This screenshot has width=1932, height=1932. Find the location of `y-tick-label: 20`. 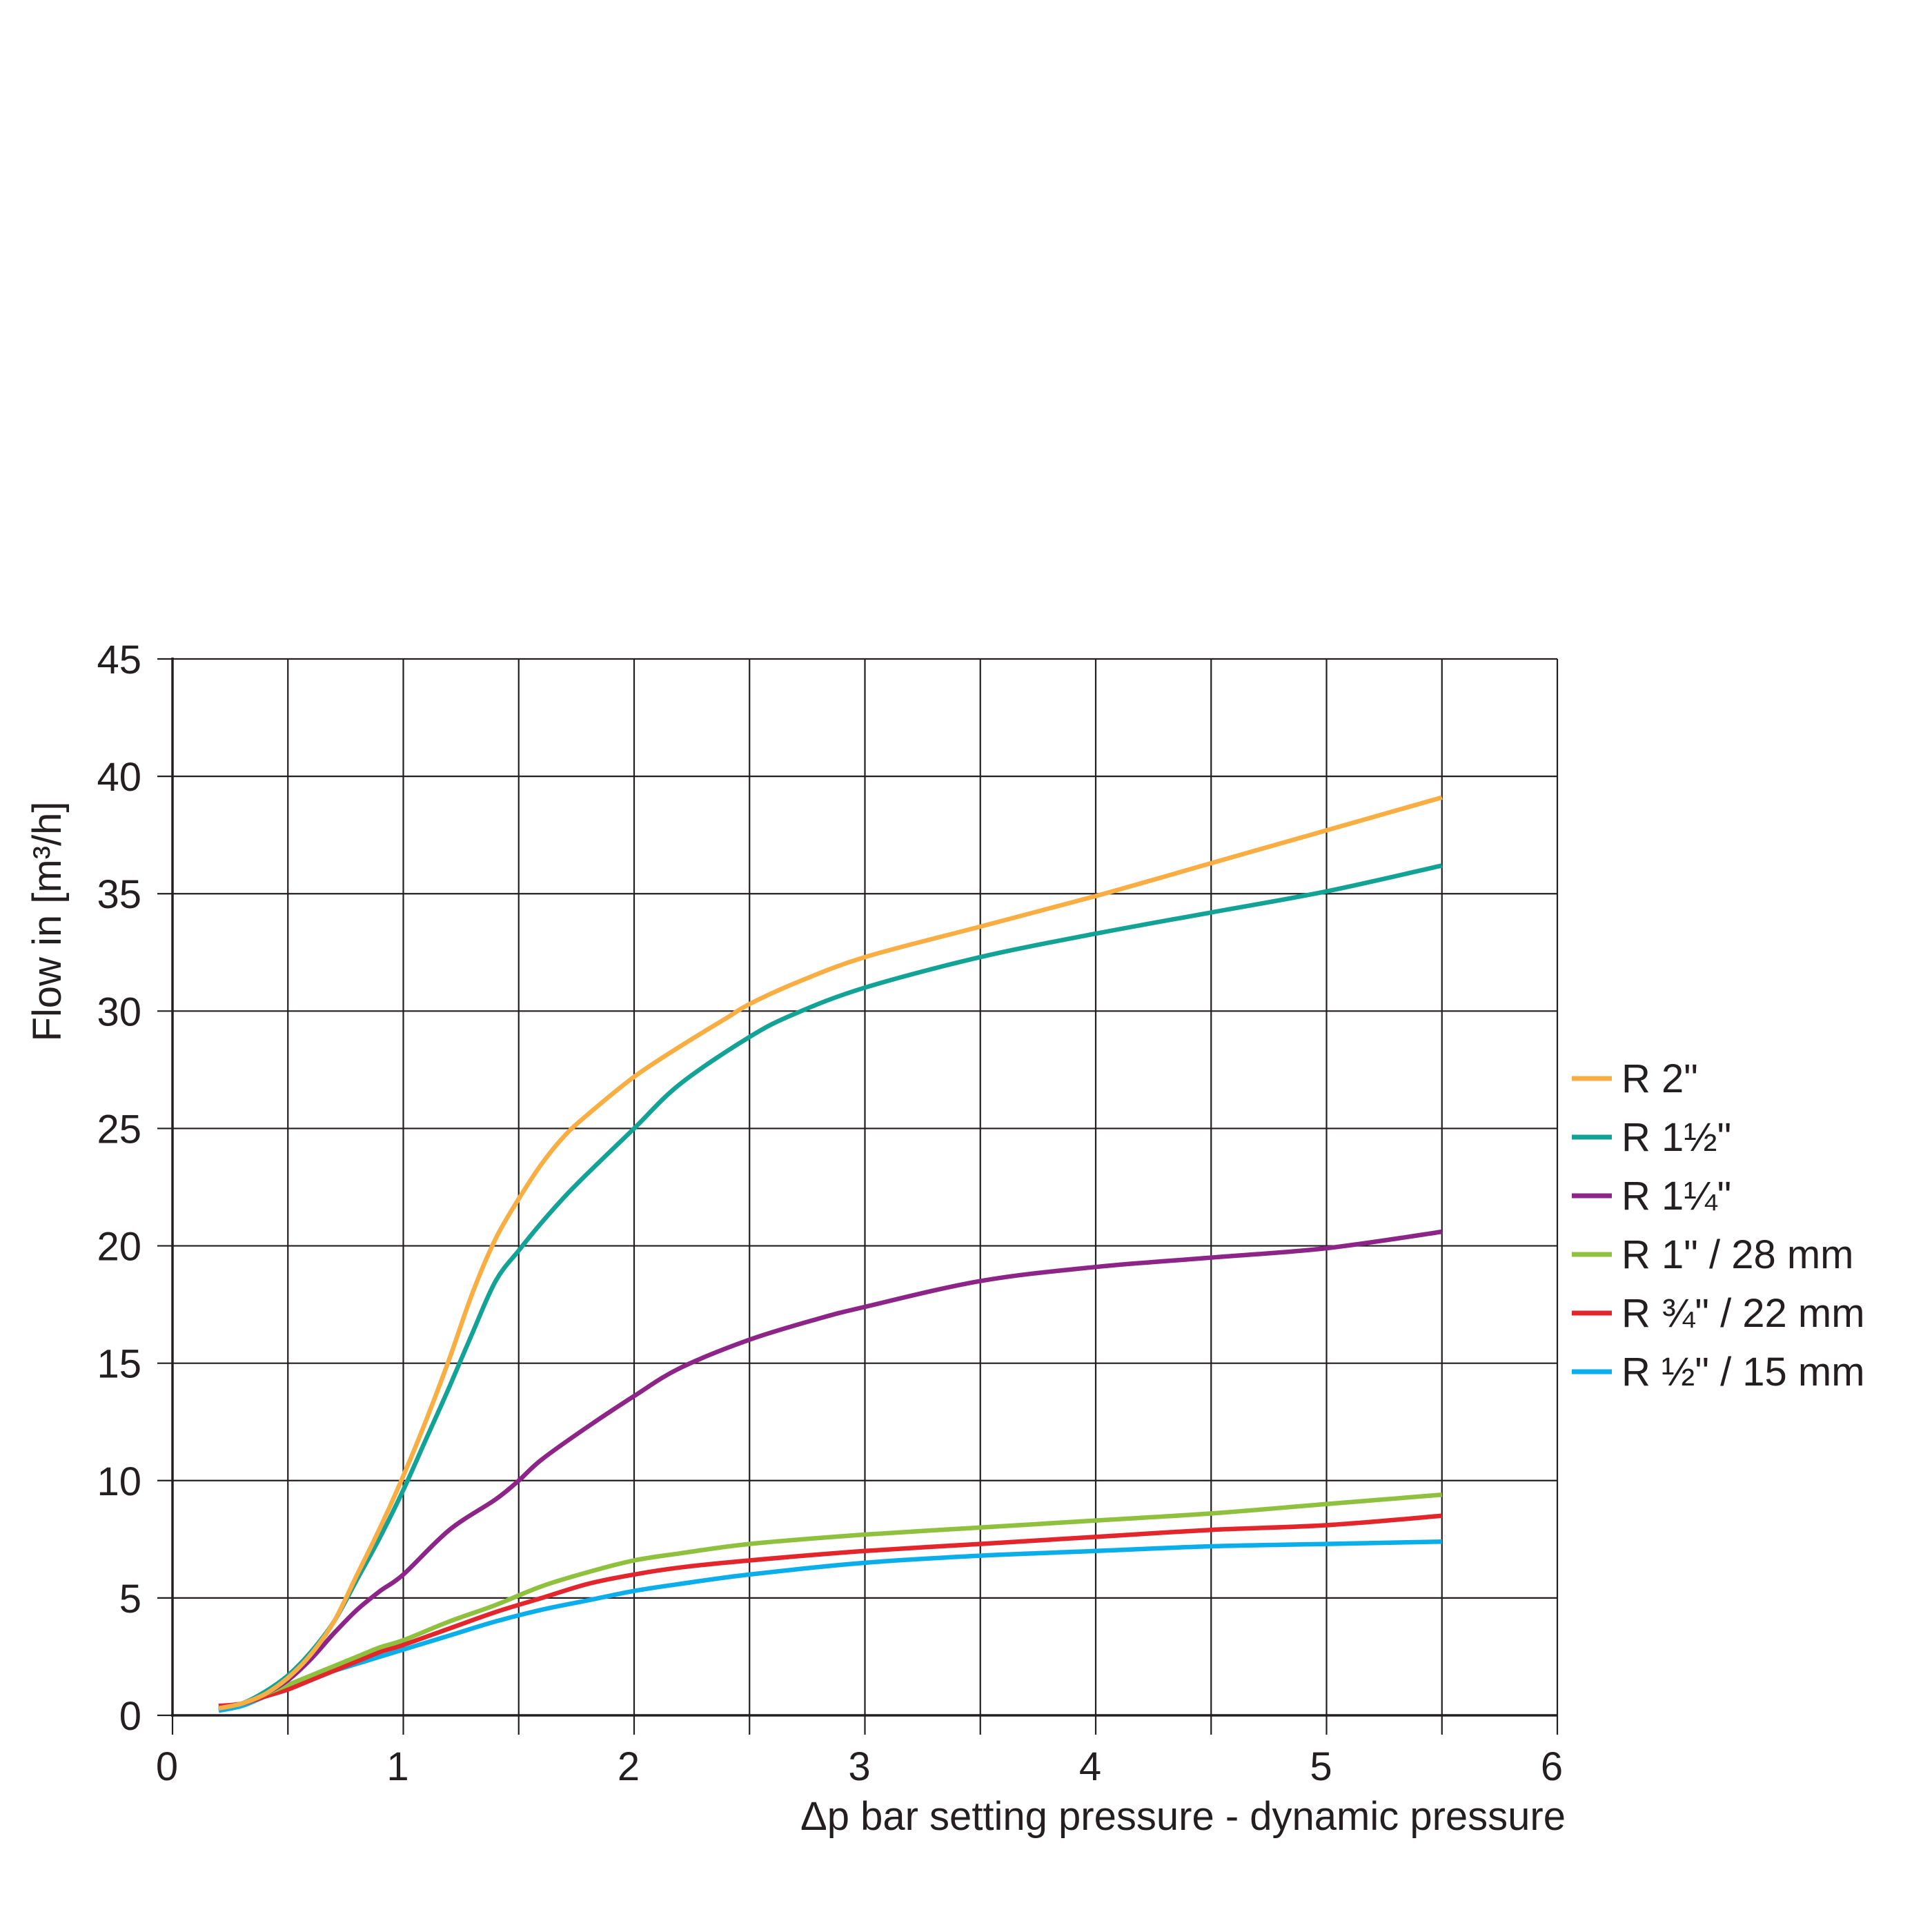

y-tick-label: 20 is located at coordinates (119, 1247).